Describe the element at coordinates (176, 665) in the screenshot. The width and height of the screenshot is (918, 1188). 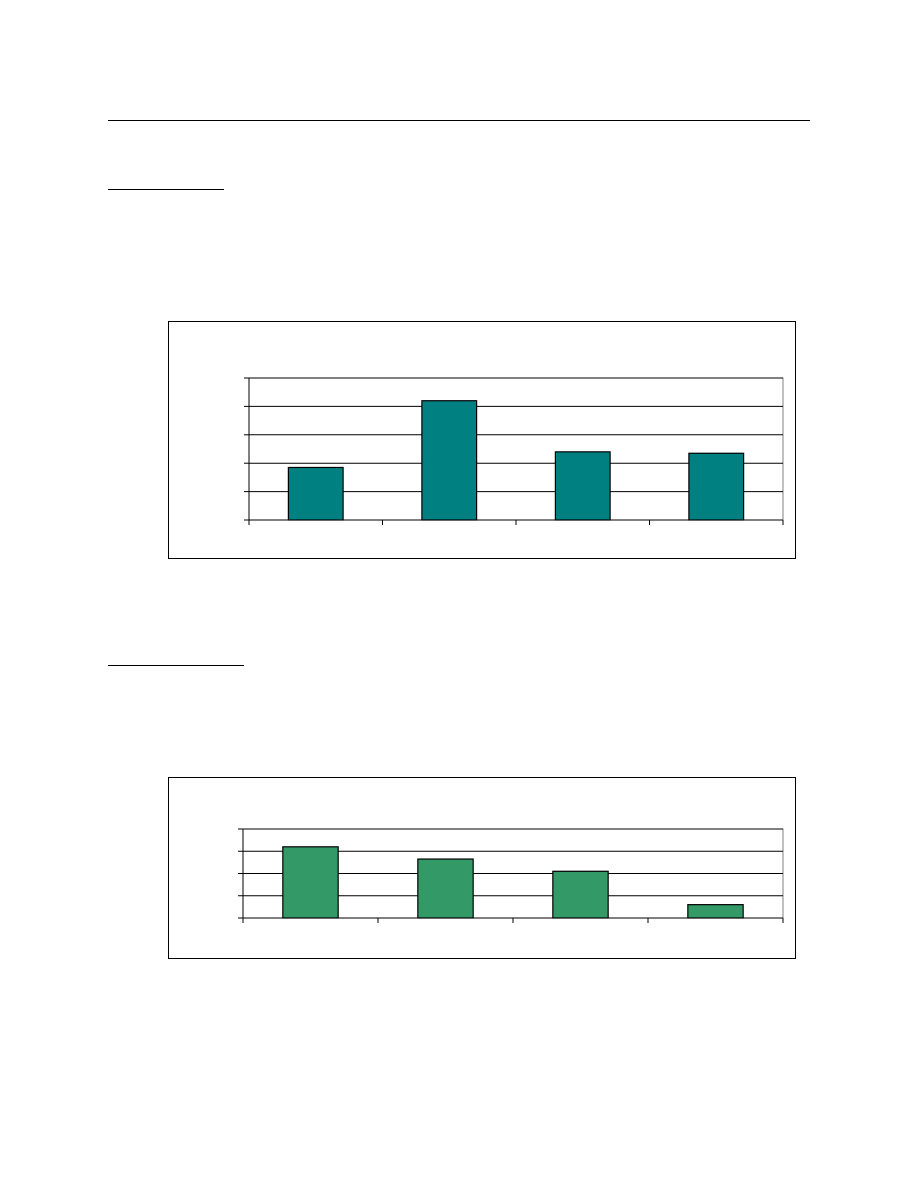
I see `section-2-heading-underline` at that location.